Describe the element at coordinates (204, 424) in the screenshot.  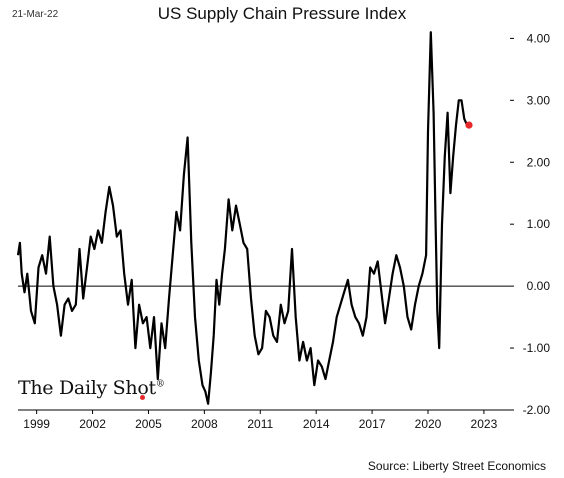
I see `x-tick-label: 2008` at that location.